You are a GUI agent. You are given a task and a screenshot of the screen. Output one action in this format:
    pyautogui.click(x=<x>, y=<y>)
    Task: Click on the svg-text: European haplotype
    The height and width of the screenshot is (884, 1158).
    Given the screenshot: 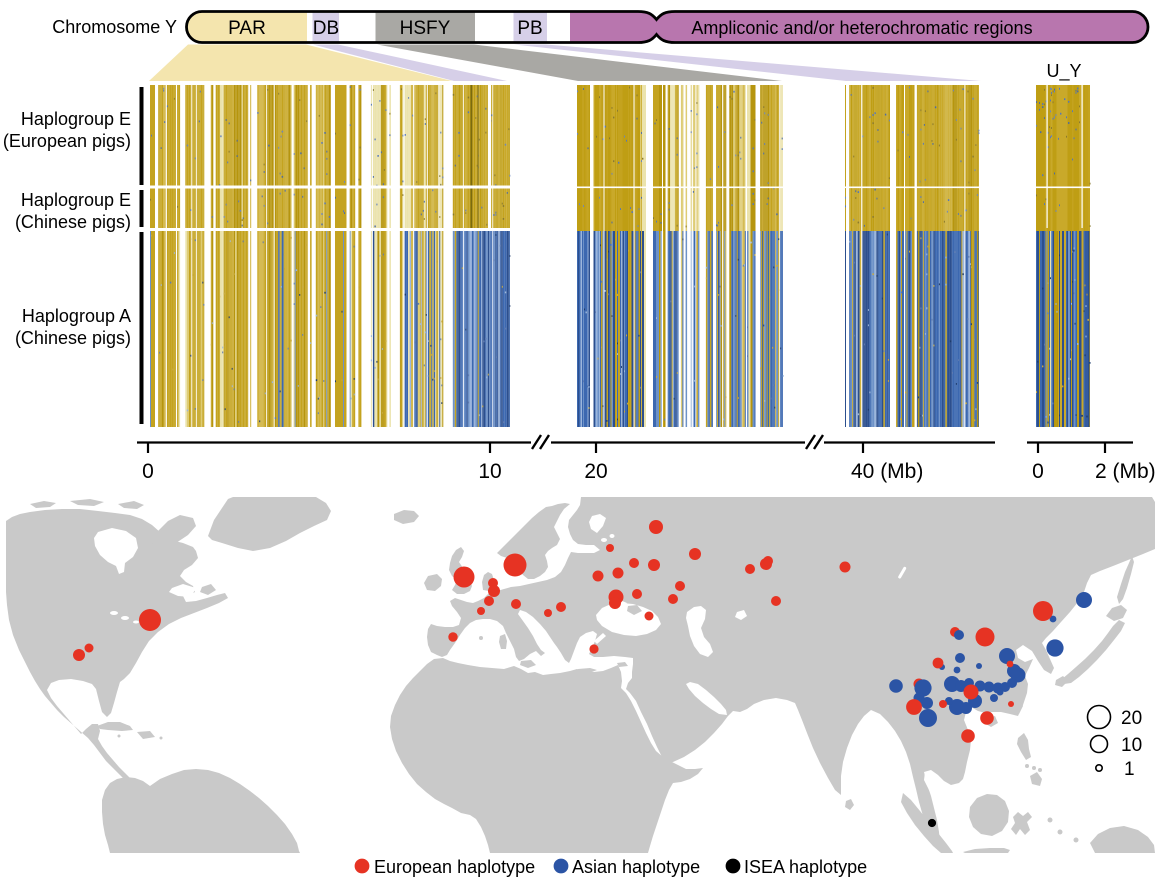 What is the action you would take?
    pyautogui.click(x=454, y=867)
    